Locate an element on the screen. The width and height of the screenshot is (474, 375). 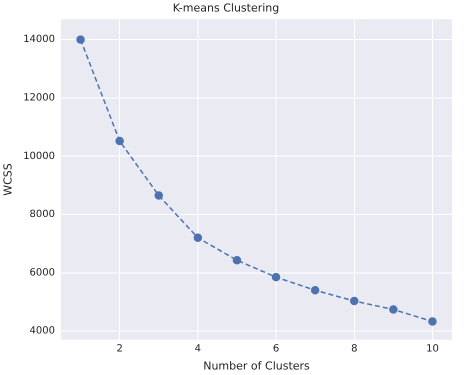
y-axis-title: WCSS is located at coordinates (7, 179).